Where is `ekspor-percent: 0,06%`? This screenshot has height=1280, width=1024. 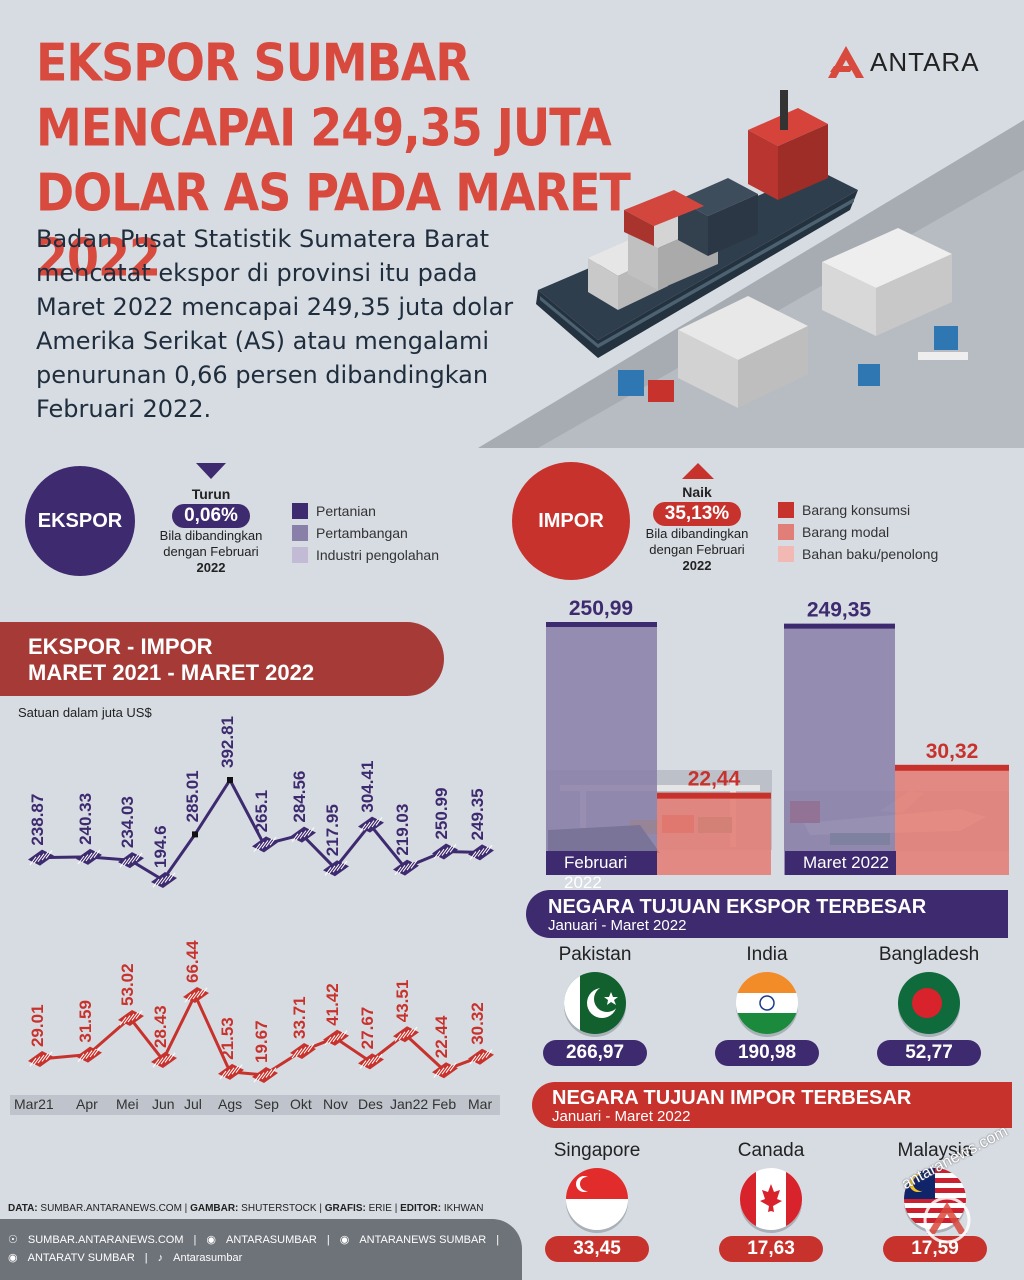 ekspor-percent: 0,06% is located at coordinates (211, 516).